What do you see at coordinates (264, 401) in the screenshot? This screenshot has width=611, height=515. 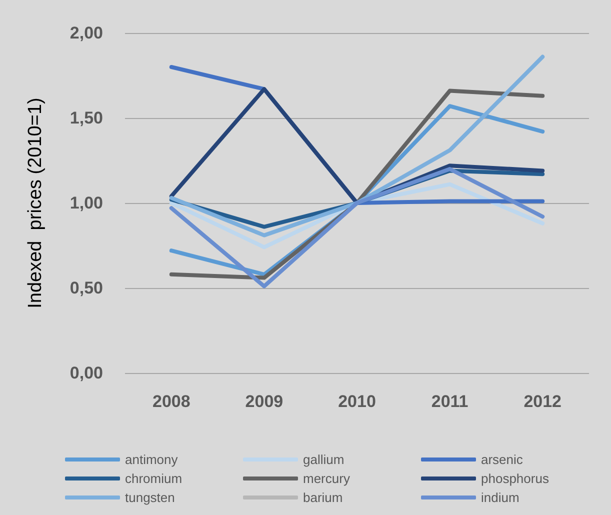 I see `x-tick-label: 2009` at bounding box center [264, 401].